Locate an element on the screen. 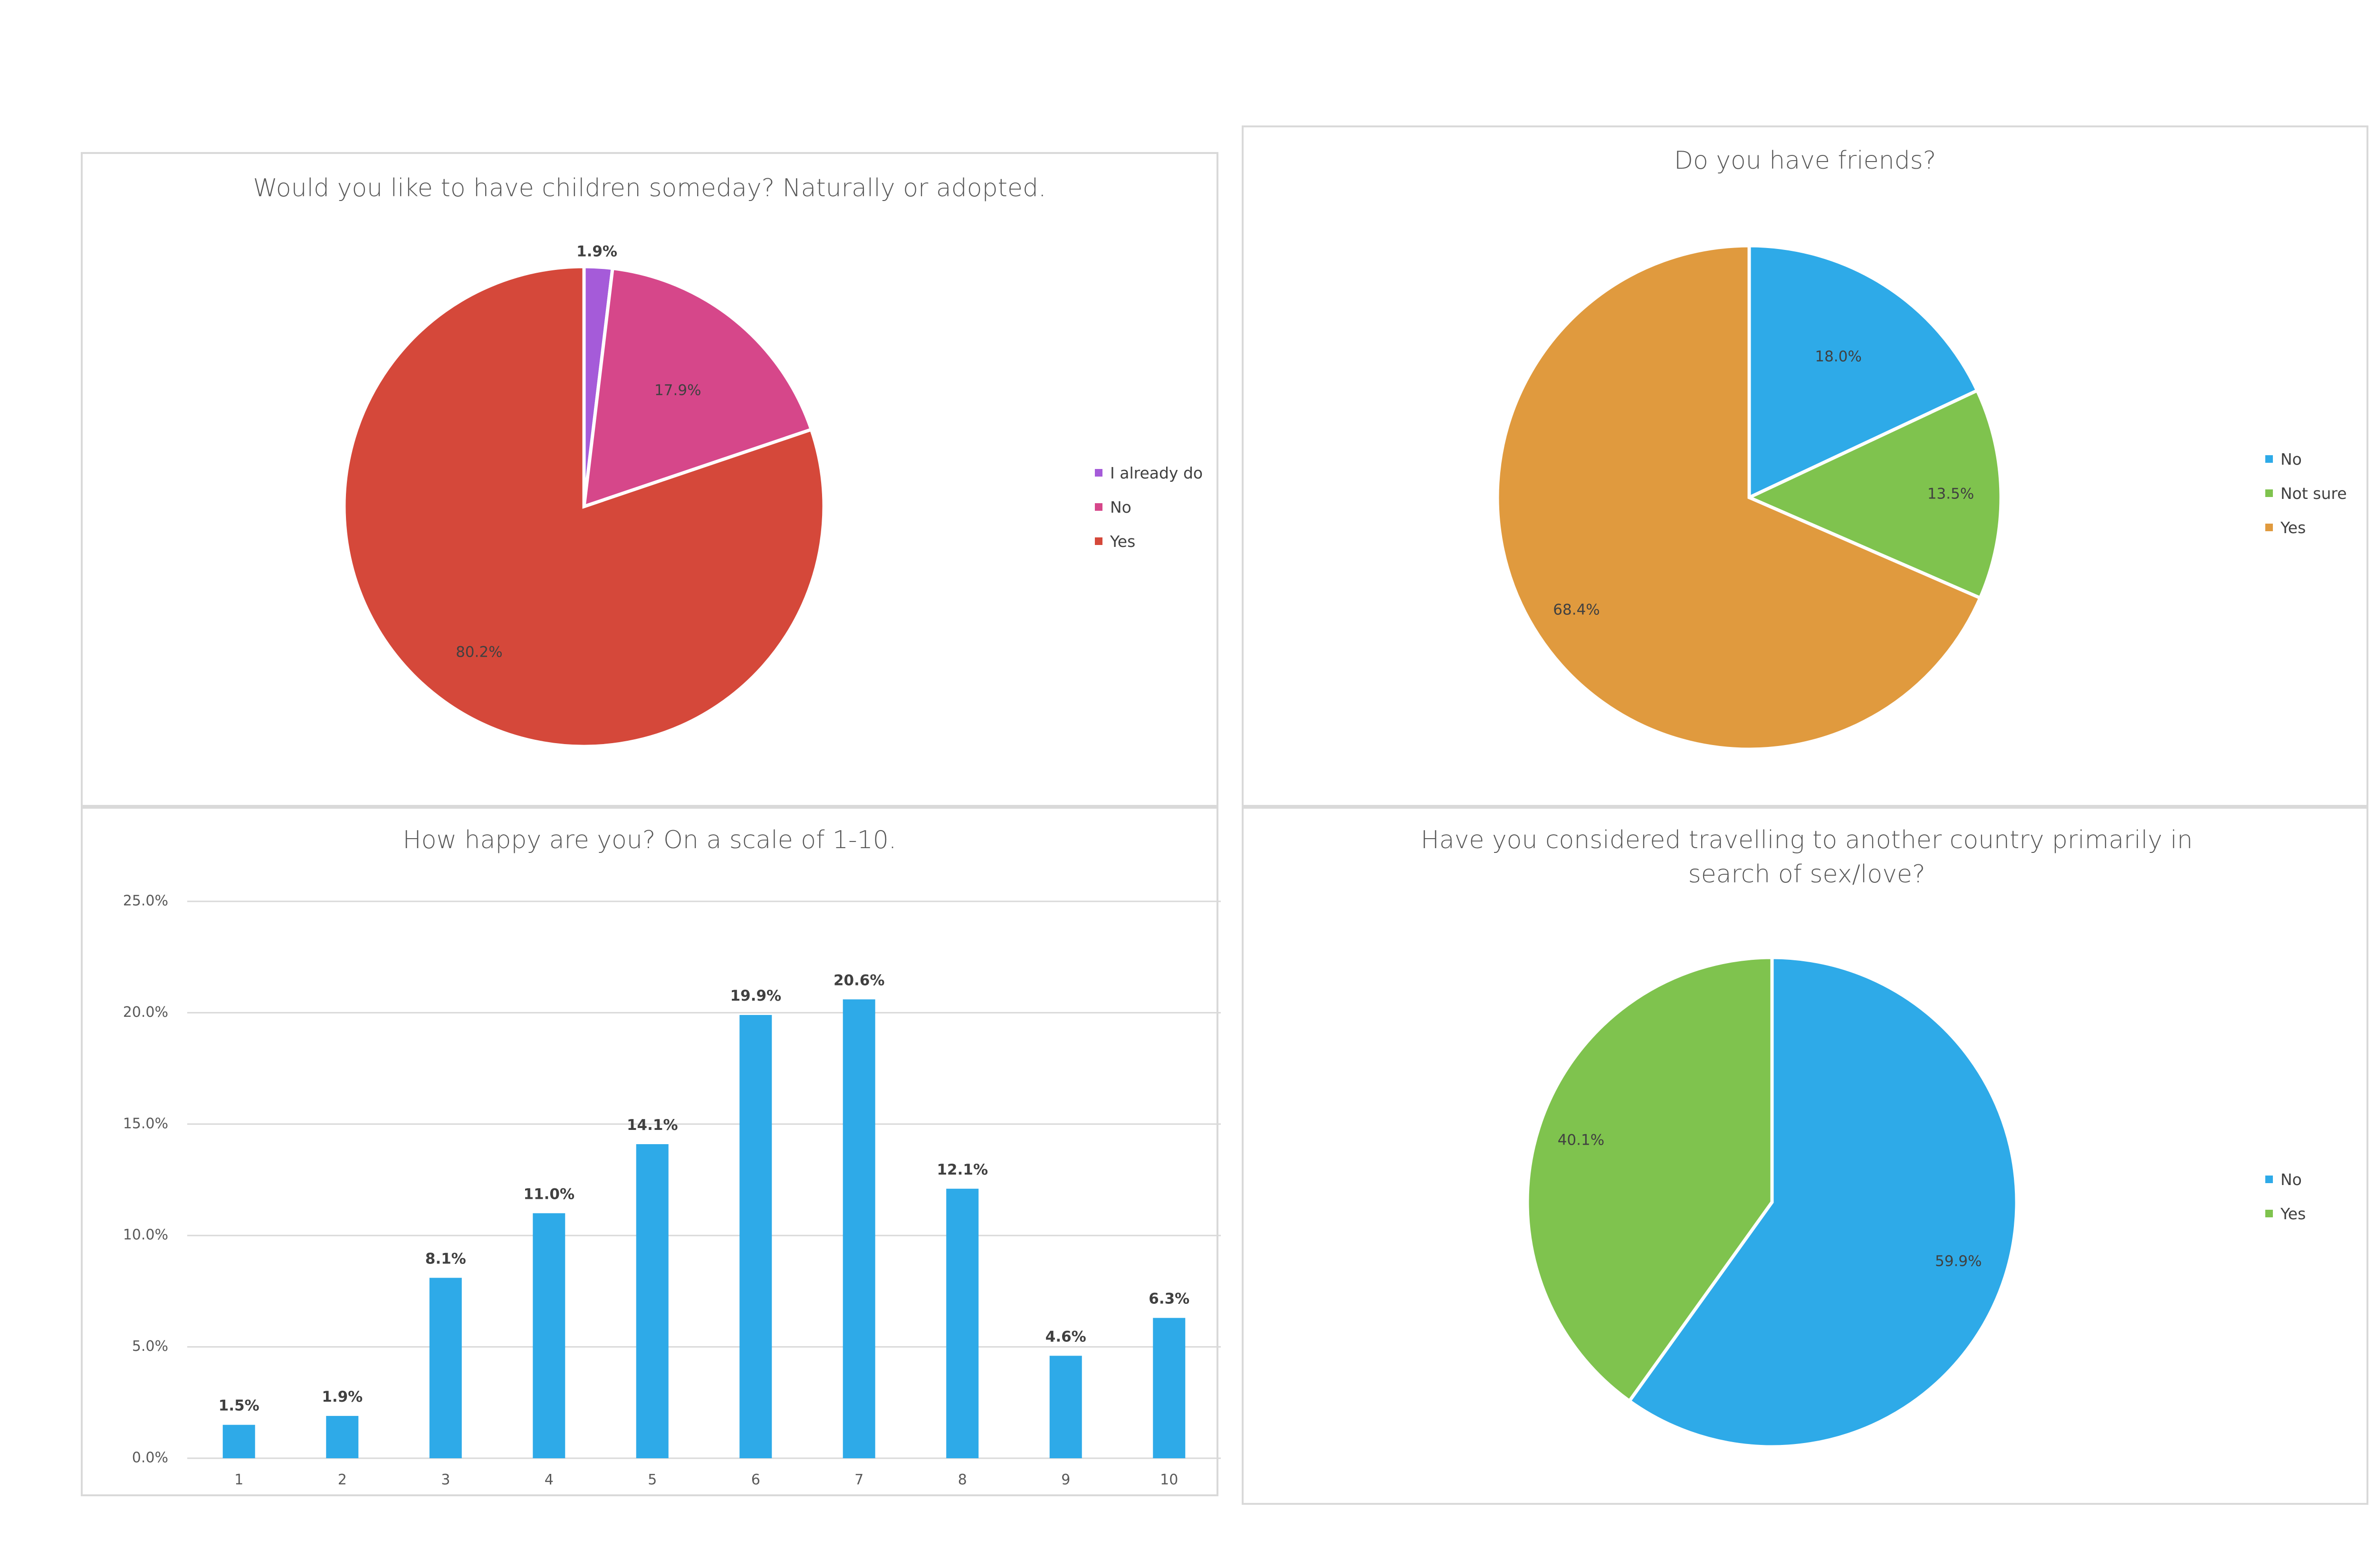  pie-chart-friends: 18.0% 13.5% 68.4% is located at coordinates (1749, 498).